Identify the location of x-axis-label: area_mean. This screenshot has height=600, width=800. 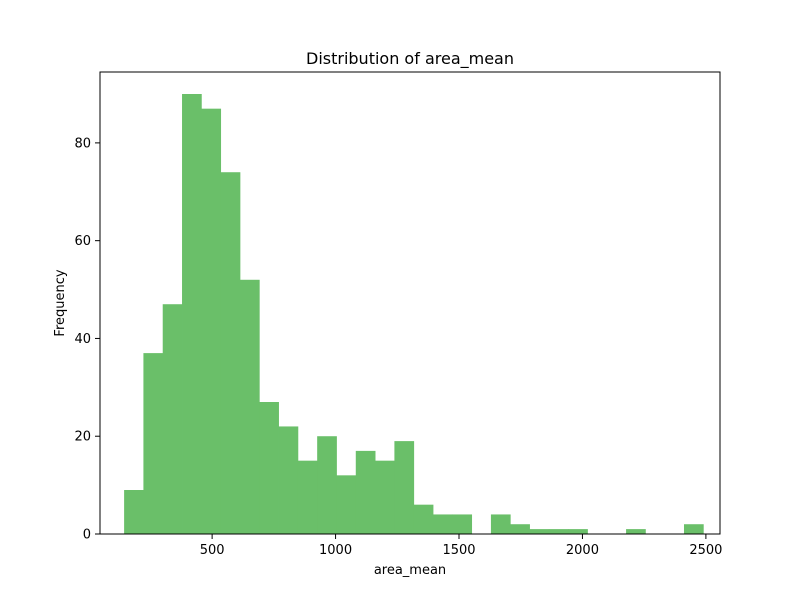
(410, 570).